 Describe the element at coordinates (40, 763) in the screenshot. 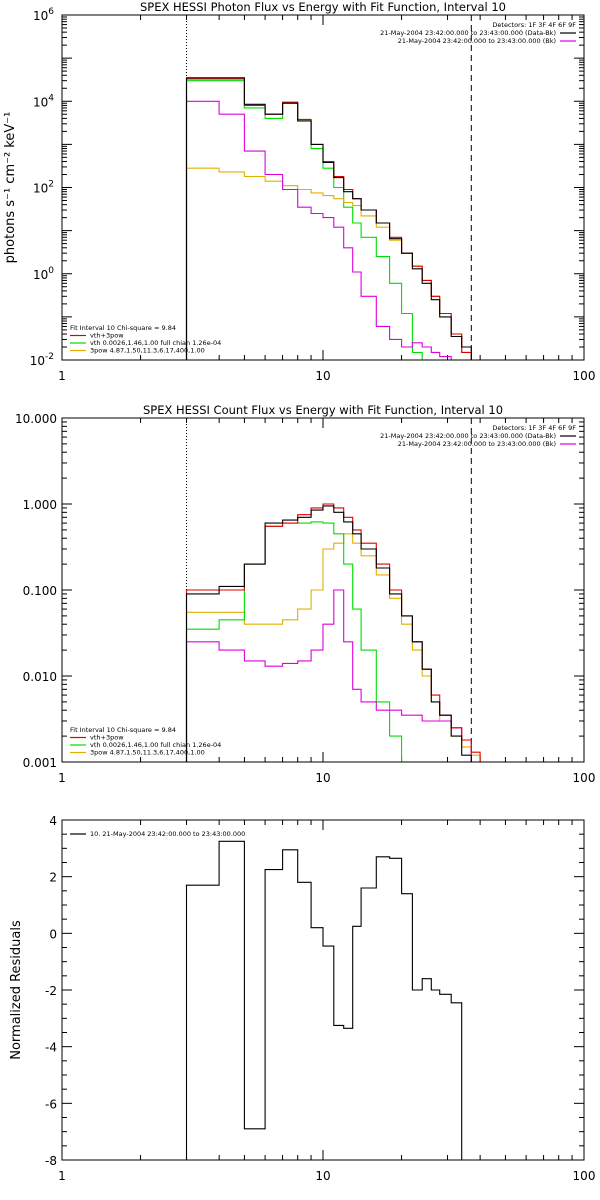

I see `y-tick-label: 0.001` at that location.